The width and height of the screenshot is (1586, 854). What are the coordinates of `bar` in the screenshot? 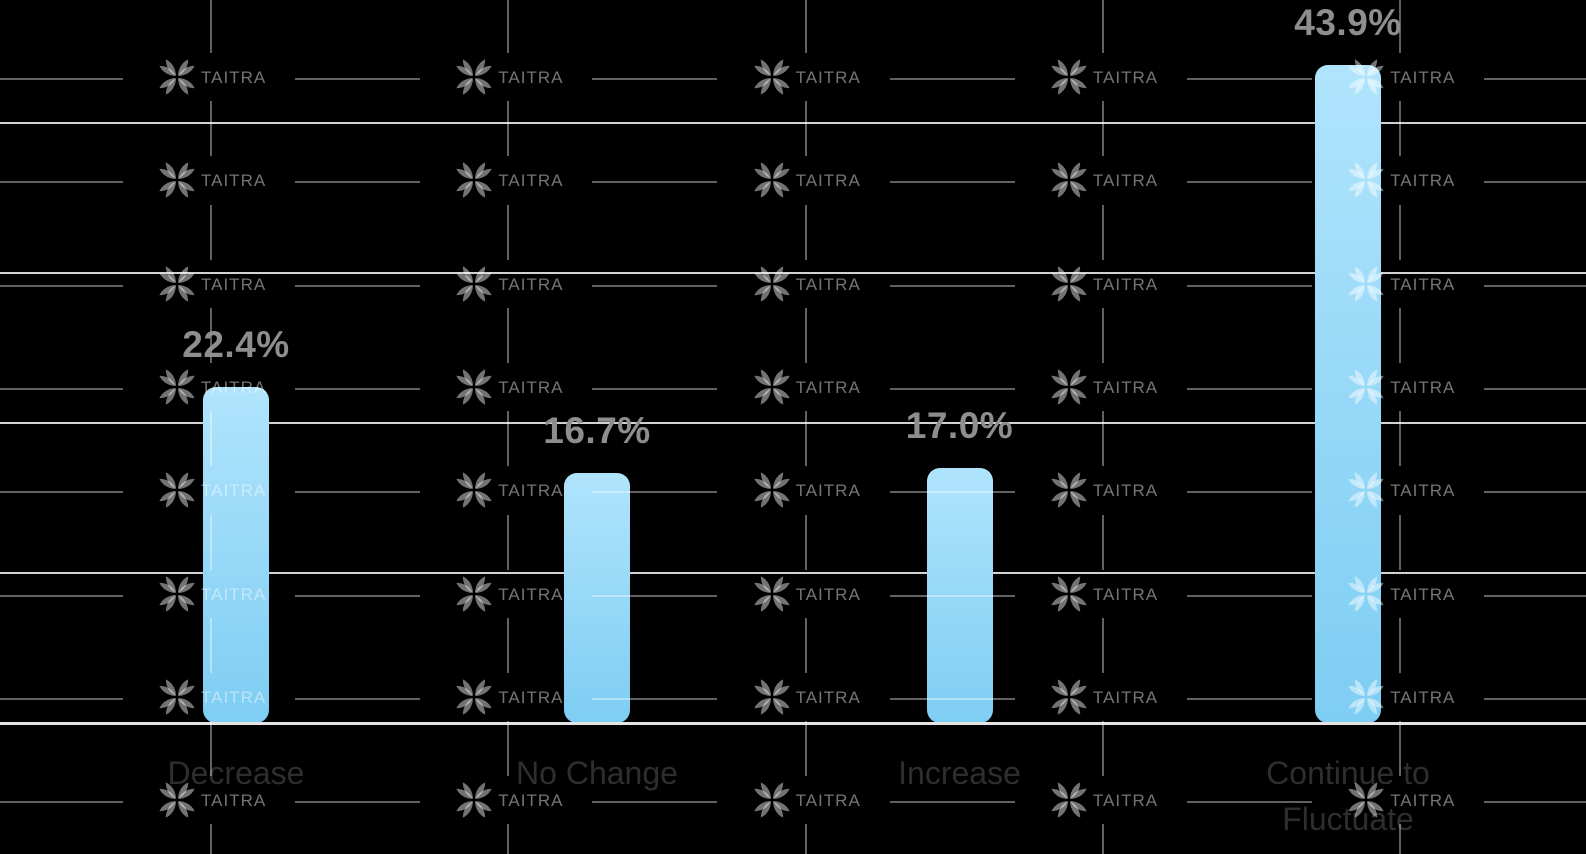 It's located at (1348, 393).